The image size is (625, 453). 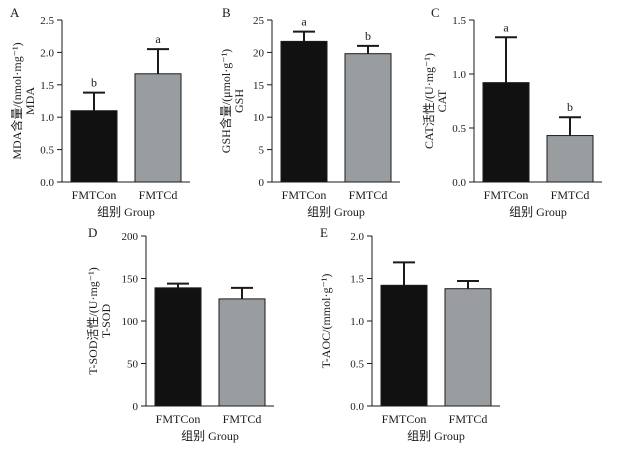 What do you see at coordinates (93, 321) in the screenshot?
I see `y-axis-title: T-SOD活性/(U·mg⁻¹)` at bounding box center [93, 321].